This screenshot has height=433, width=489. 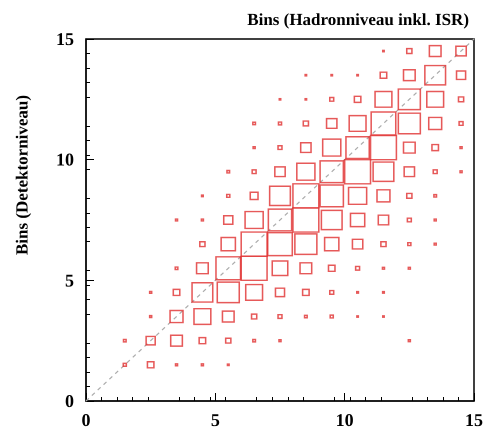 I want to click on y-tick-label: 10, so click(x=65, y=160).